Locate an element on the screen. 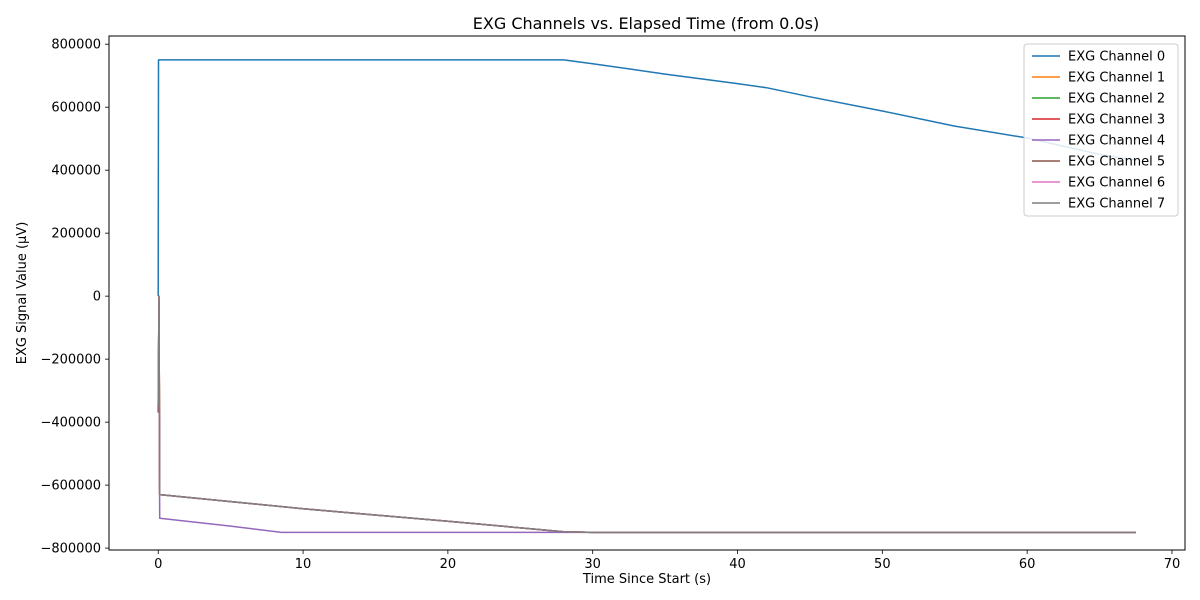 Image resolution: width=1200 pixels, height=600 pixels. legend-label-channel-3: EXG Channel 3 is located at coordinates (1116, 120).